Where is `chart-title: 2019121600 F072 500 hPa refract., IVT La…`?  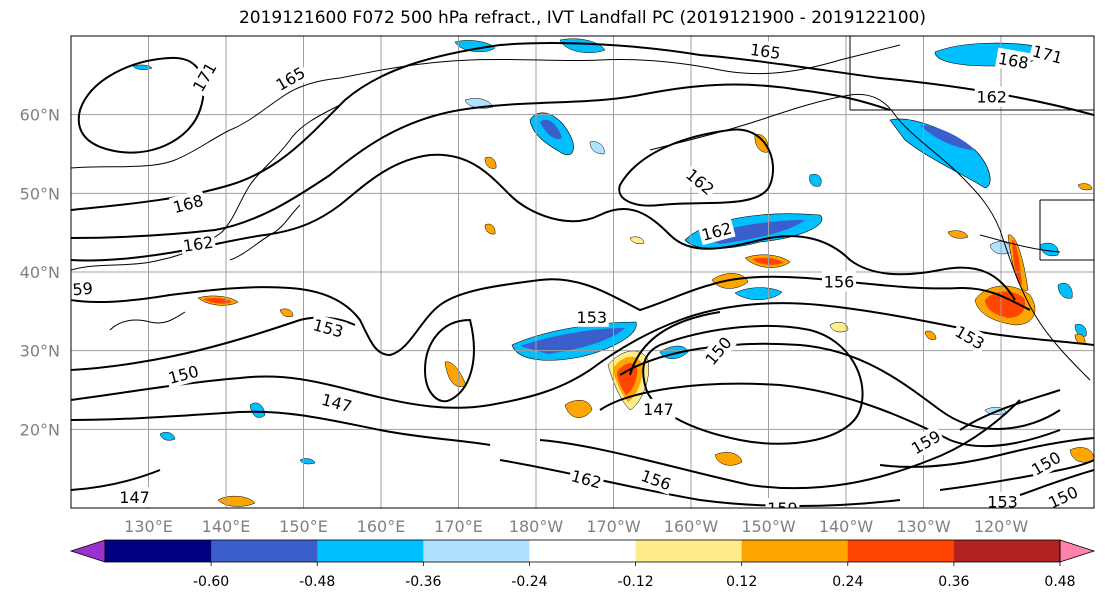
chart-title: 2019121600 F072 500 hPa refract., IVT La… is located at coordinates (582, 18).